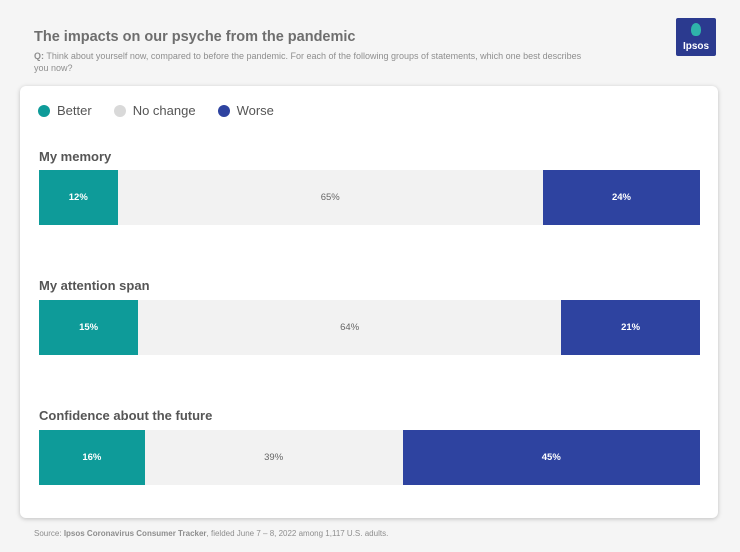 The width and height of the screenshot is (740, 552). I want to click on legend-label-worse: Worse, so click(255, 110).